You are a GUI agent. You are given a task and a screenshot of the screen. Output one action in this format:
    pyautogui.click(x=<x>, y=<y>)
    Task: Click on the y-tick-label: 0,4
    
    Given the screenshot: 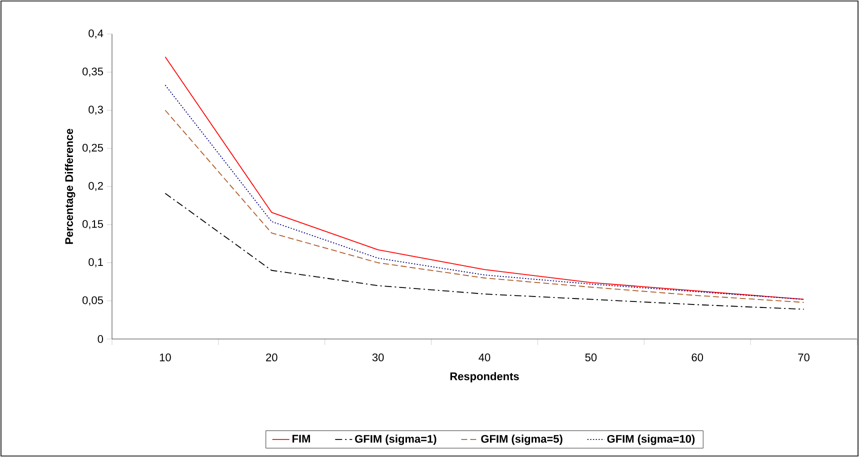 What is the action you would take?
    pyautogui.click(x=96, y=34)
    